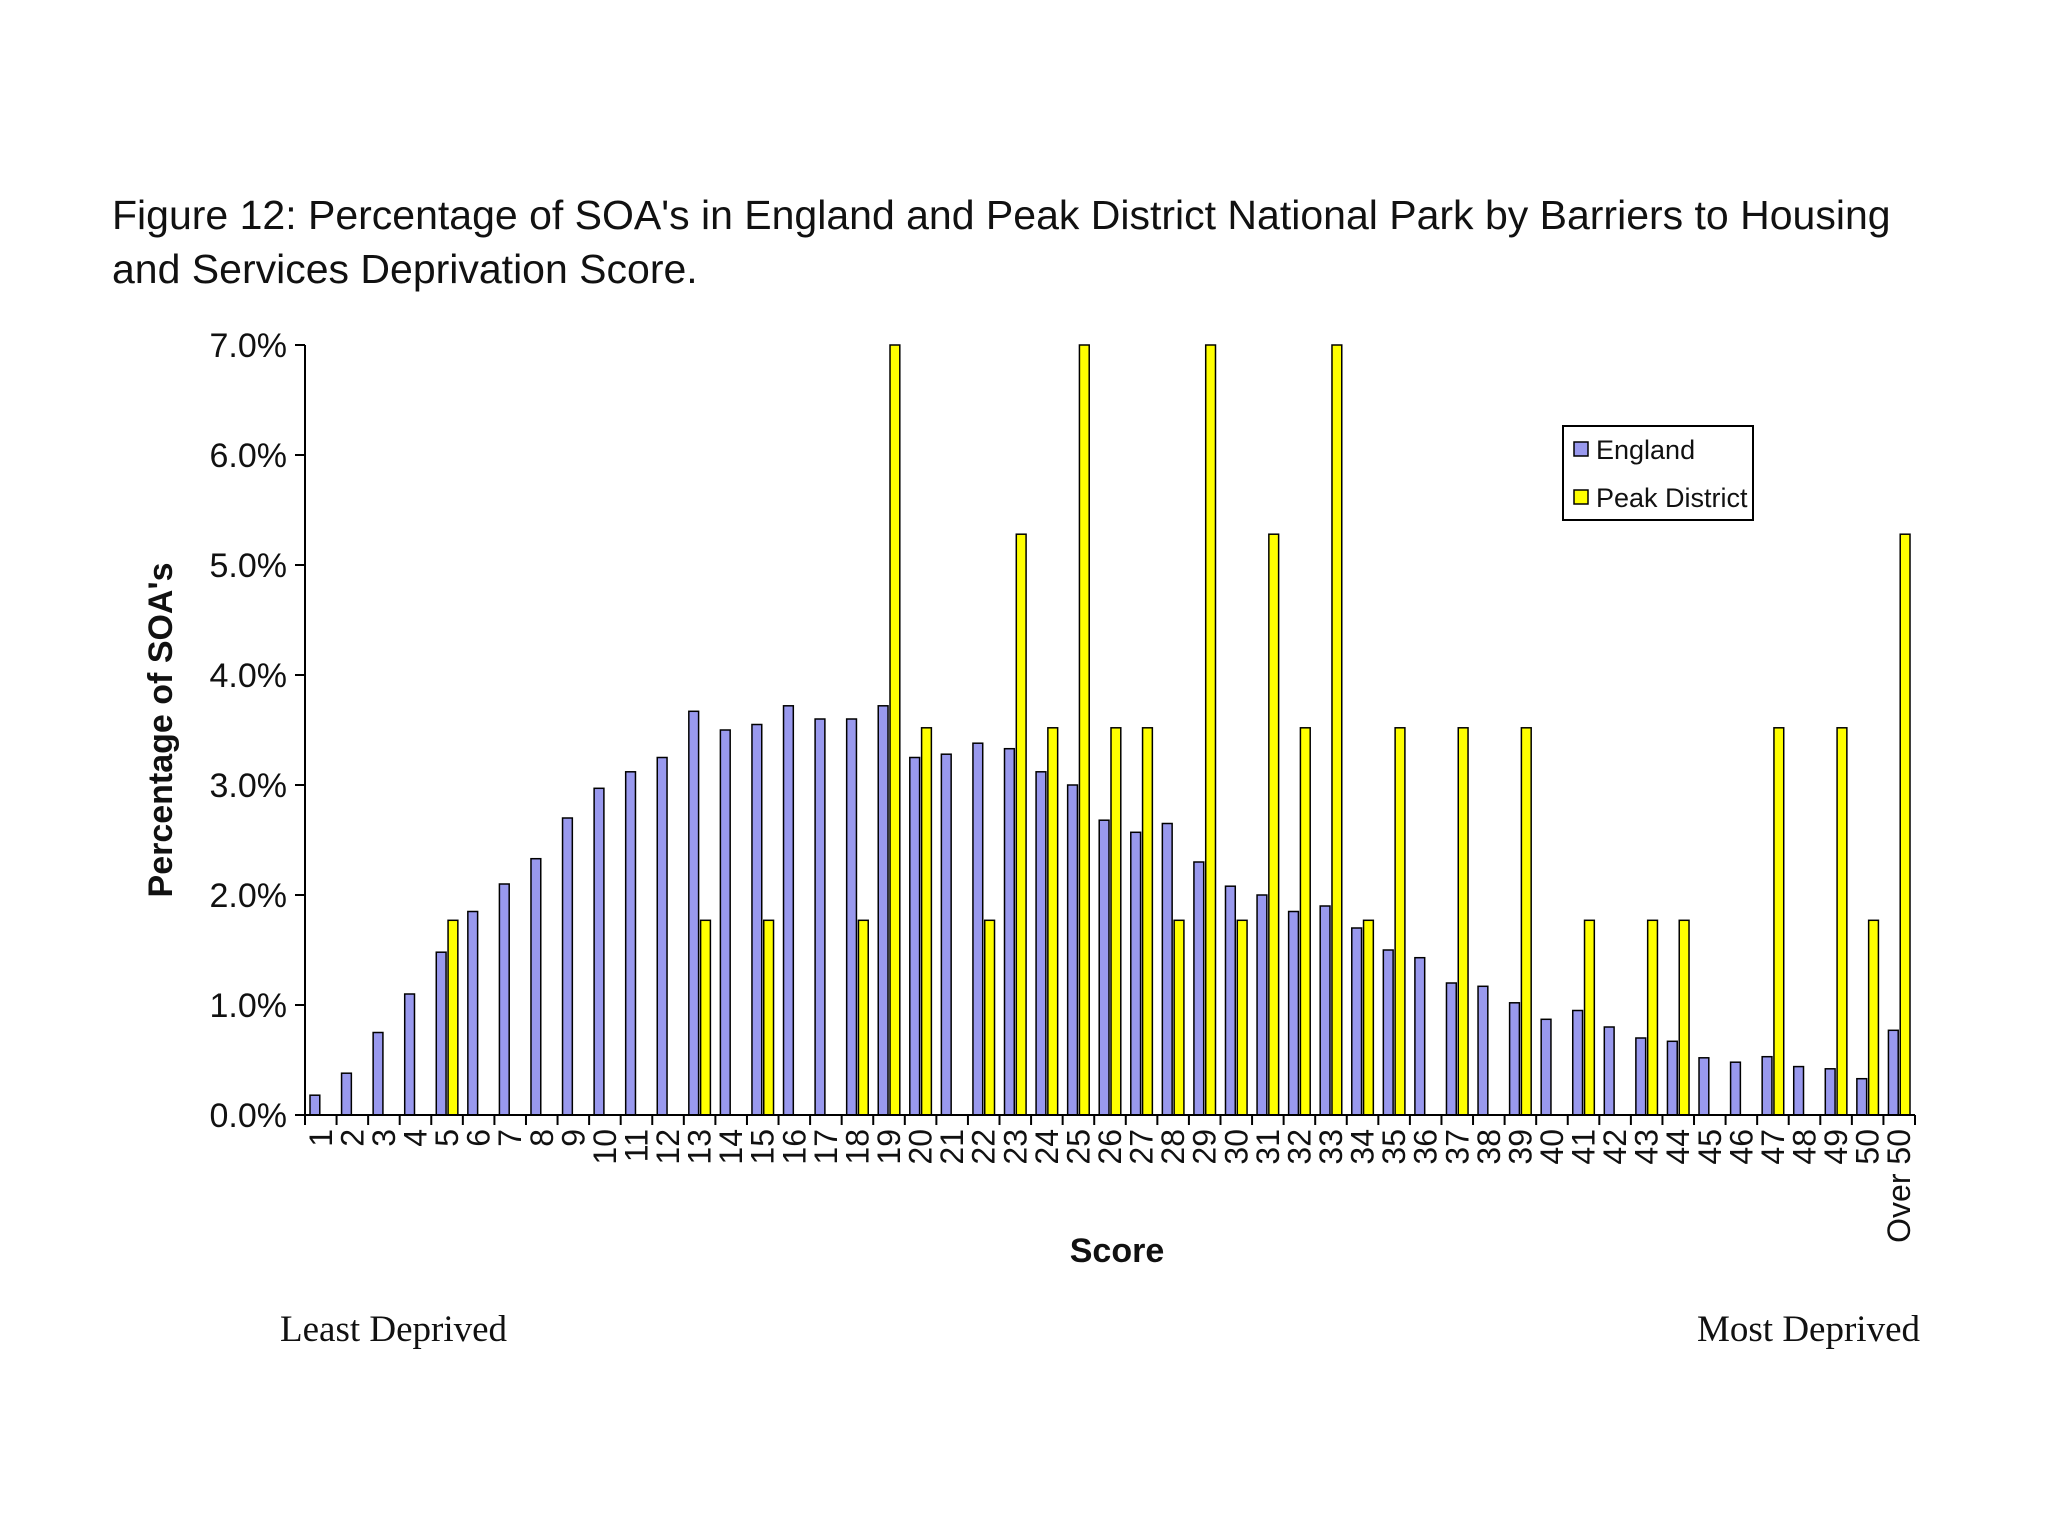 This screenshot has height=1536, width=2048. Describe the element at coordinates (1078, 1147) in the screenshot. I see `x-tick-label: 25` at that location.